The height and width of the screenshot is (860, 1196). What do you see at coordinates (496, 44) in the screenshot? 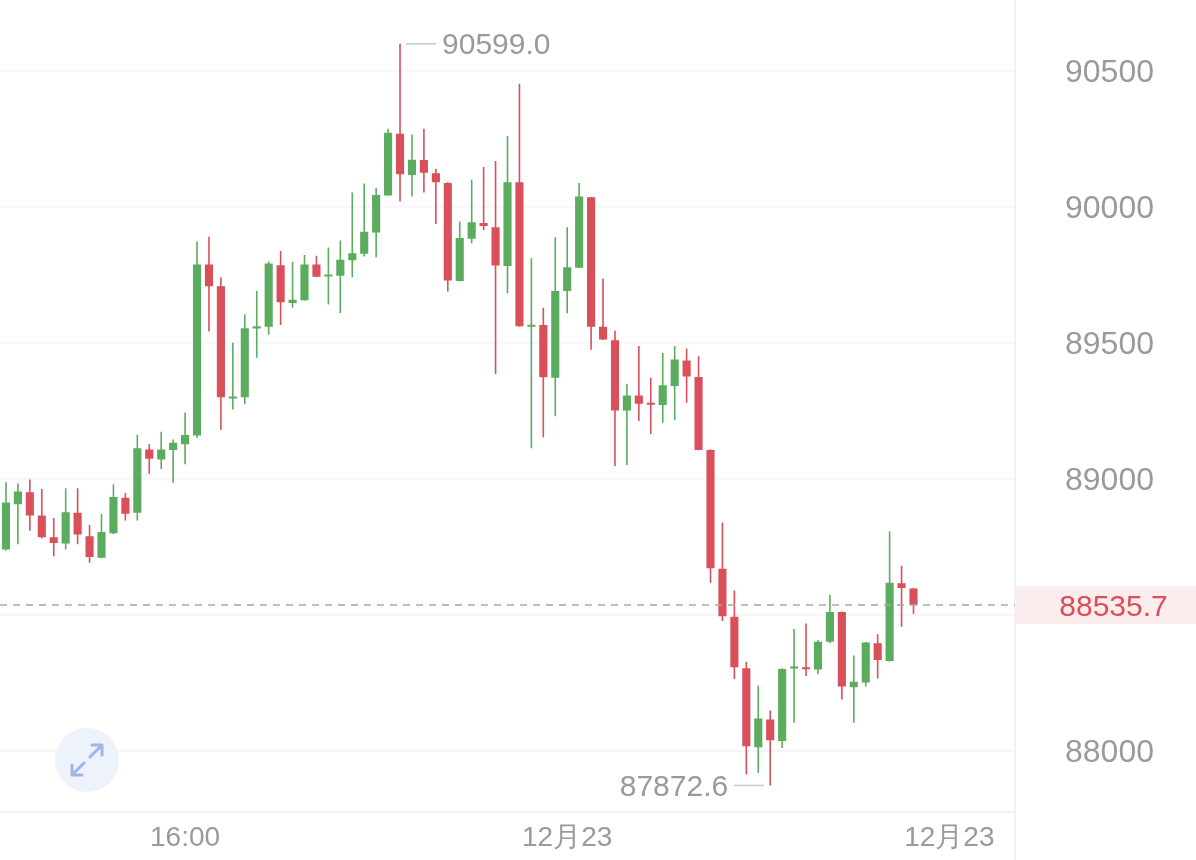
I see `annotation: 90599.0` at bounding box center [496, 44].